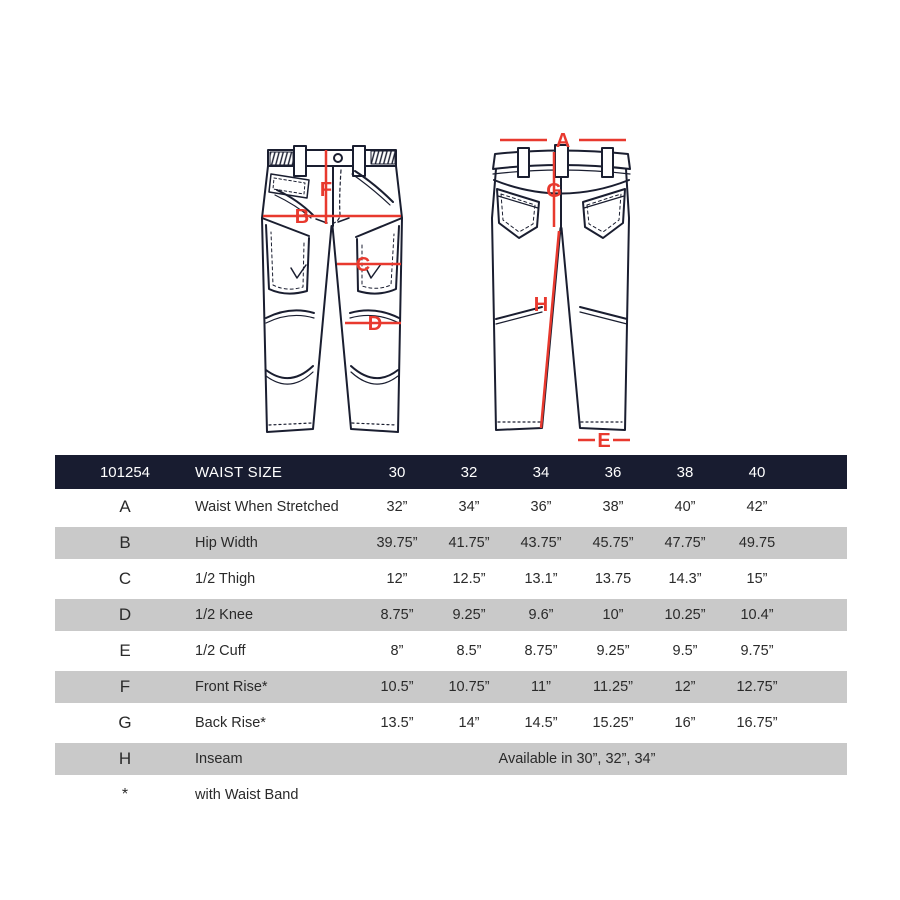 The image size is (900, 900). Describe the element at coordinates (613, 687) in the screenshot. I see `size-value: 11.25”` at that location.